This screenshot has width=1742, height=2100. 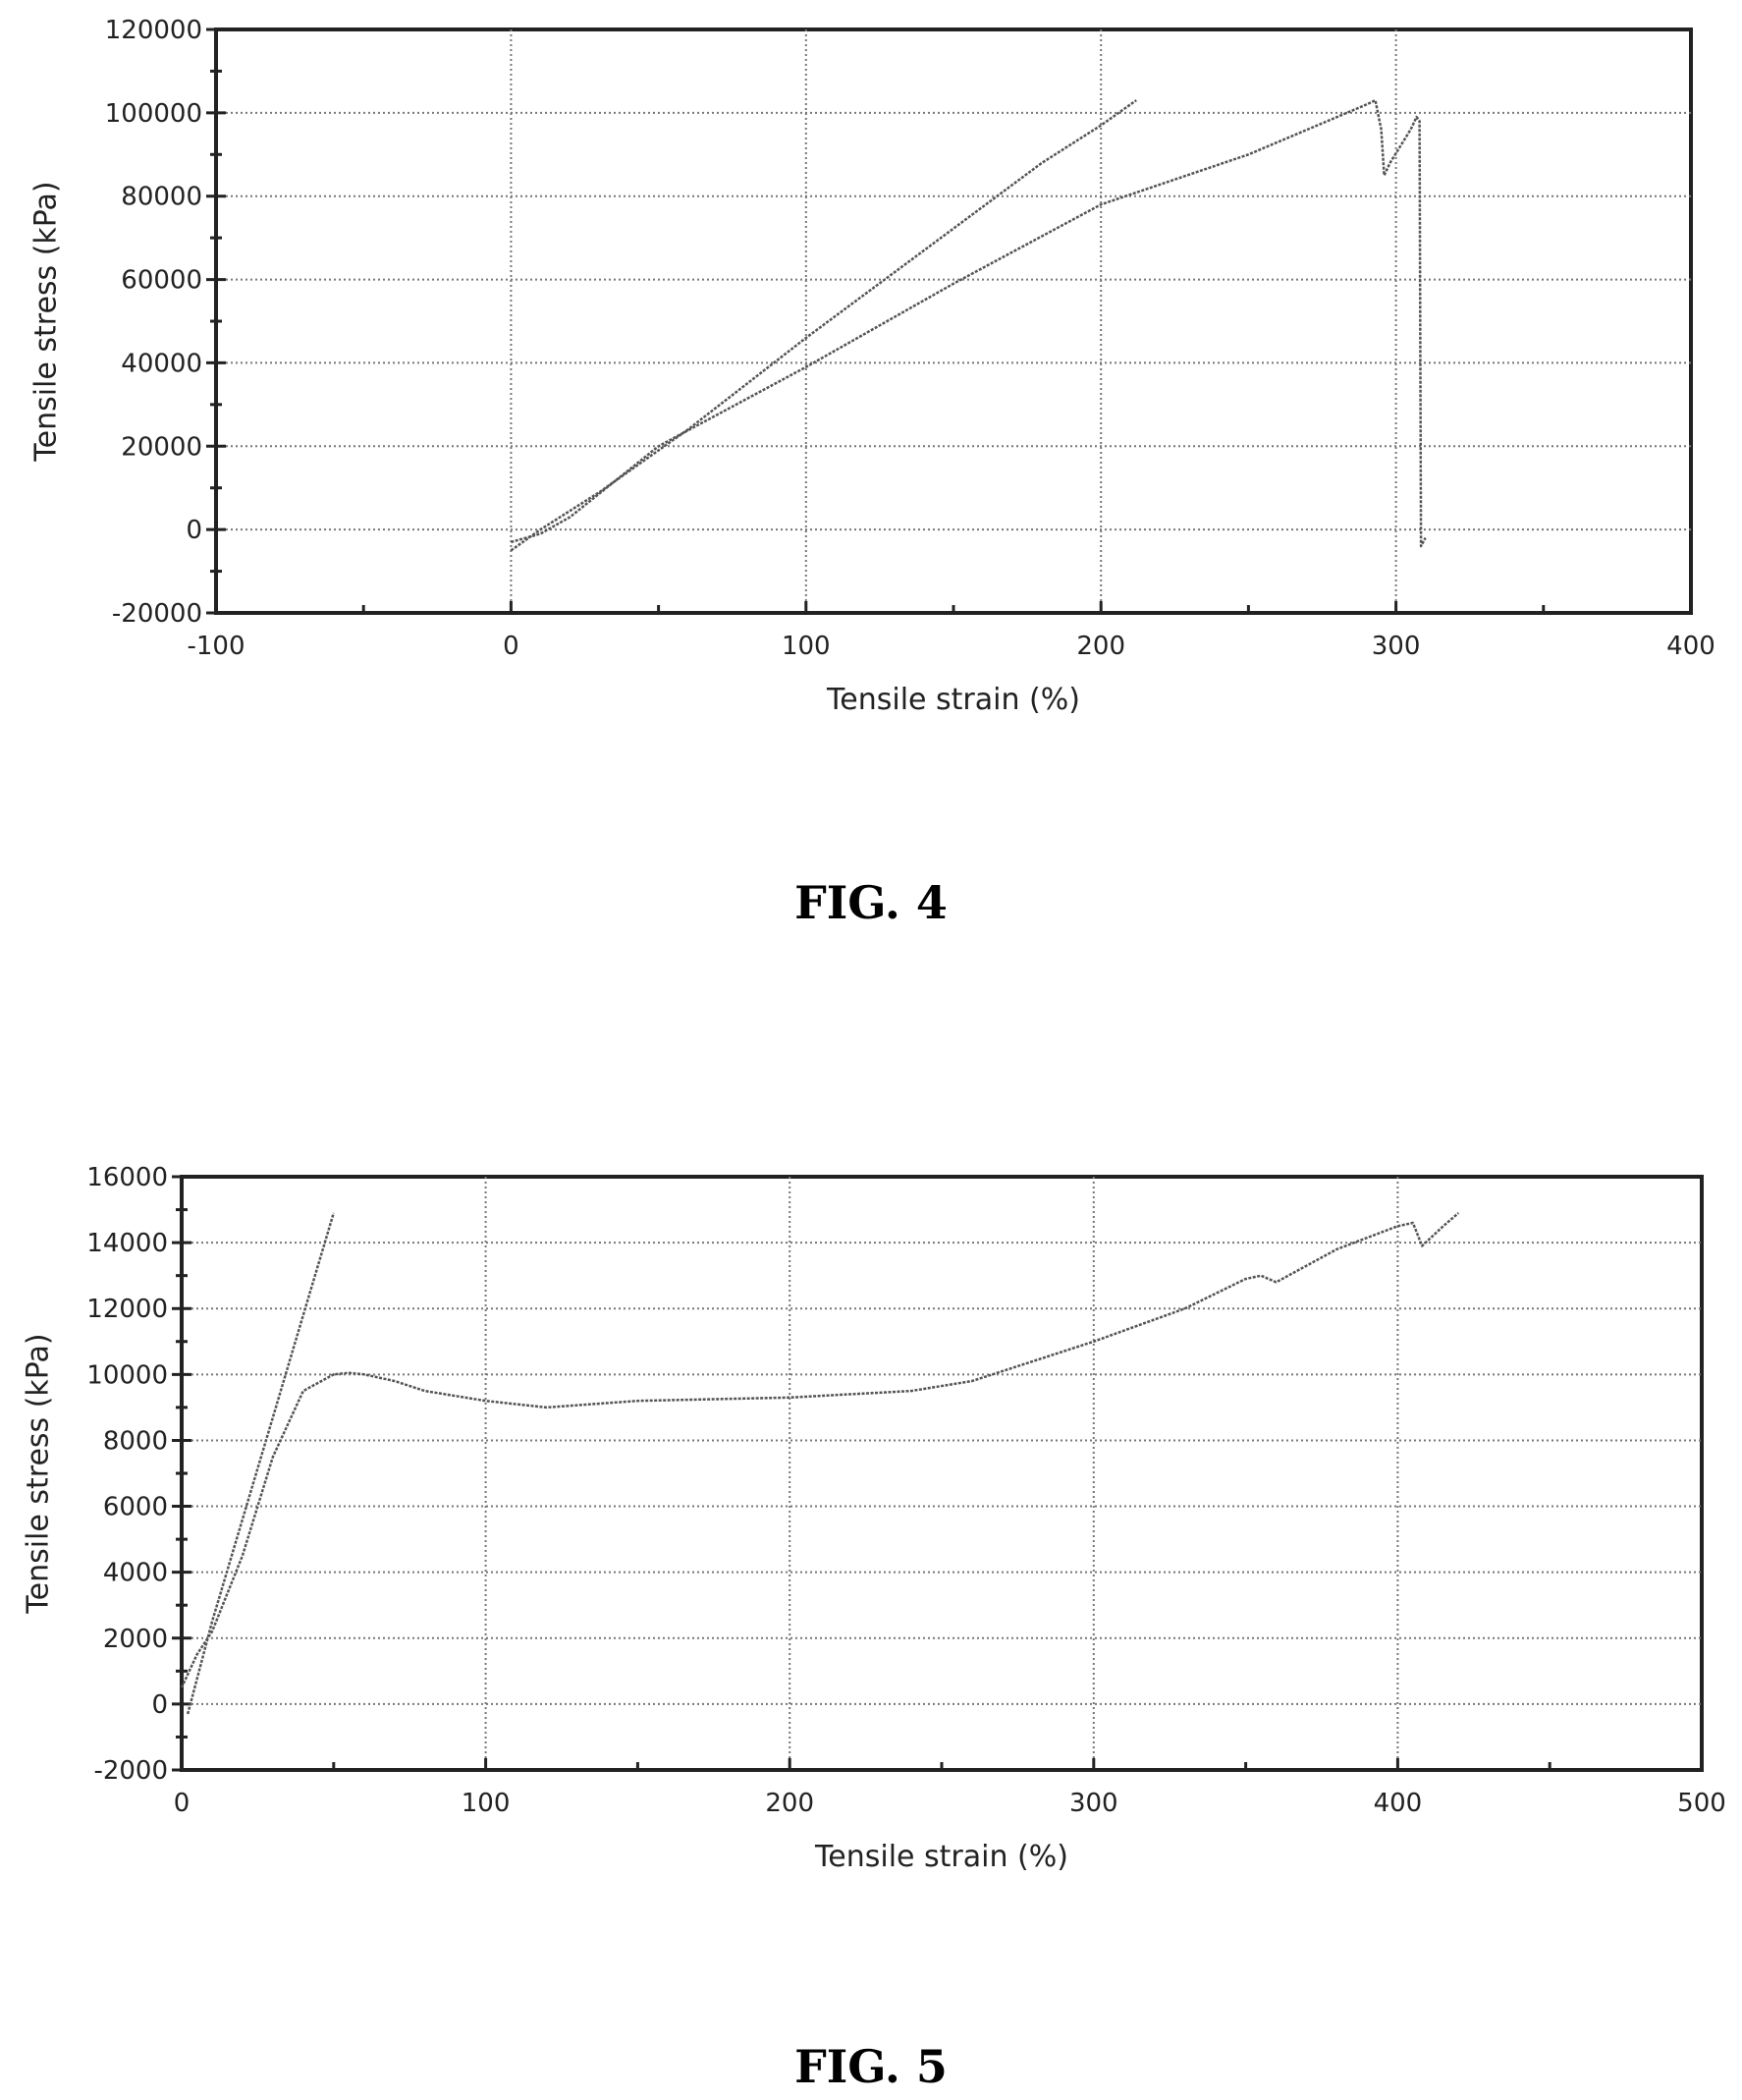 What do you see at coordinates (1701, 1803) in the screenshot?
I see `x-tick-label: 500` at bounding box center [1701, 1803].